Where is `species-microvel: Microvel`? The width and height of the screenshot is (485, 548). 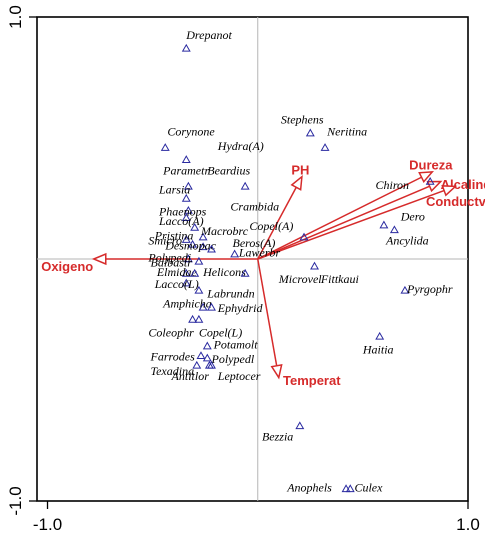 species-microvel: Microvel is located at coordinates (281, 277).